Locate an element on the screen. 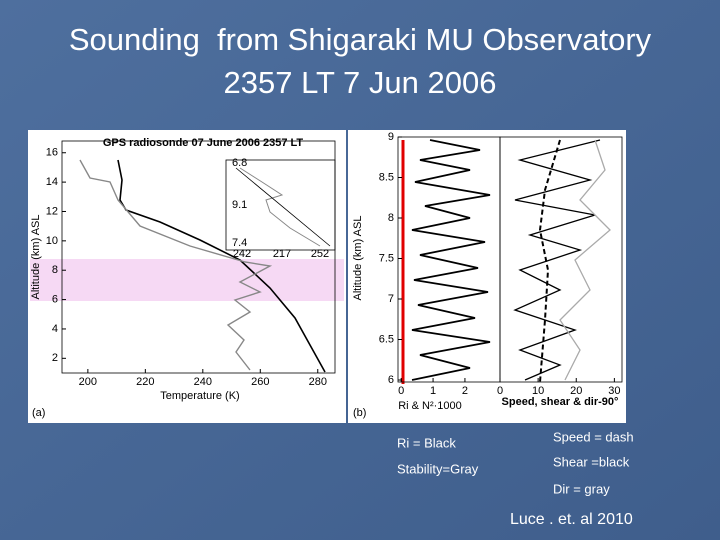 This screenshot has width=720, height=545. x-tick-label: 280 is located at coordinates (318, 382).